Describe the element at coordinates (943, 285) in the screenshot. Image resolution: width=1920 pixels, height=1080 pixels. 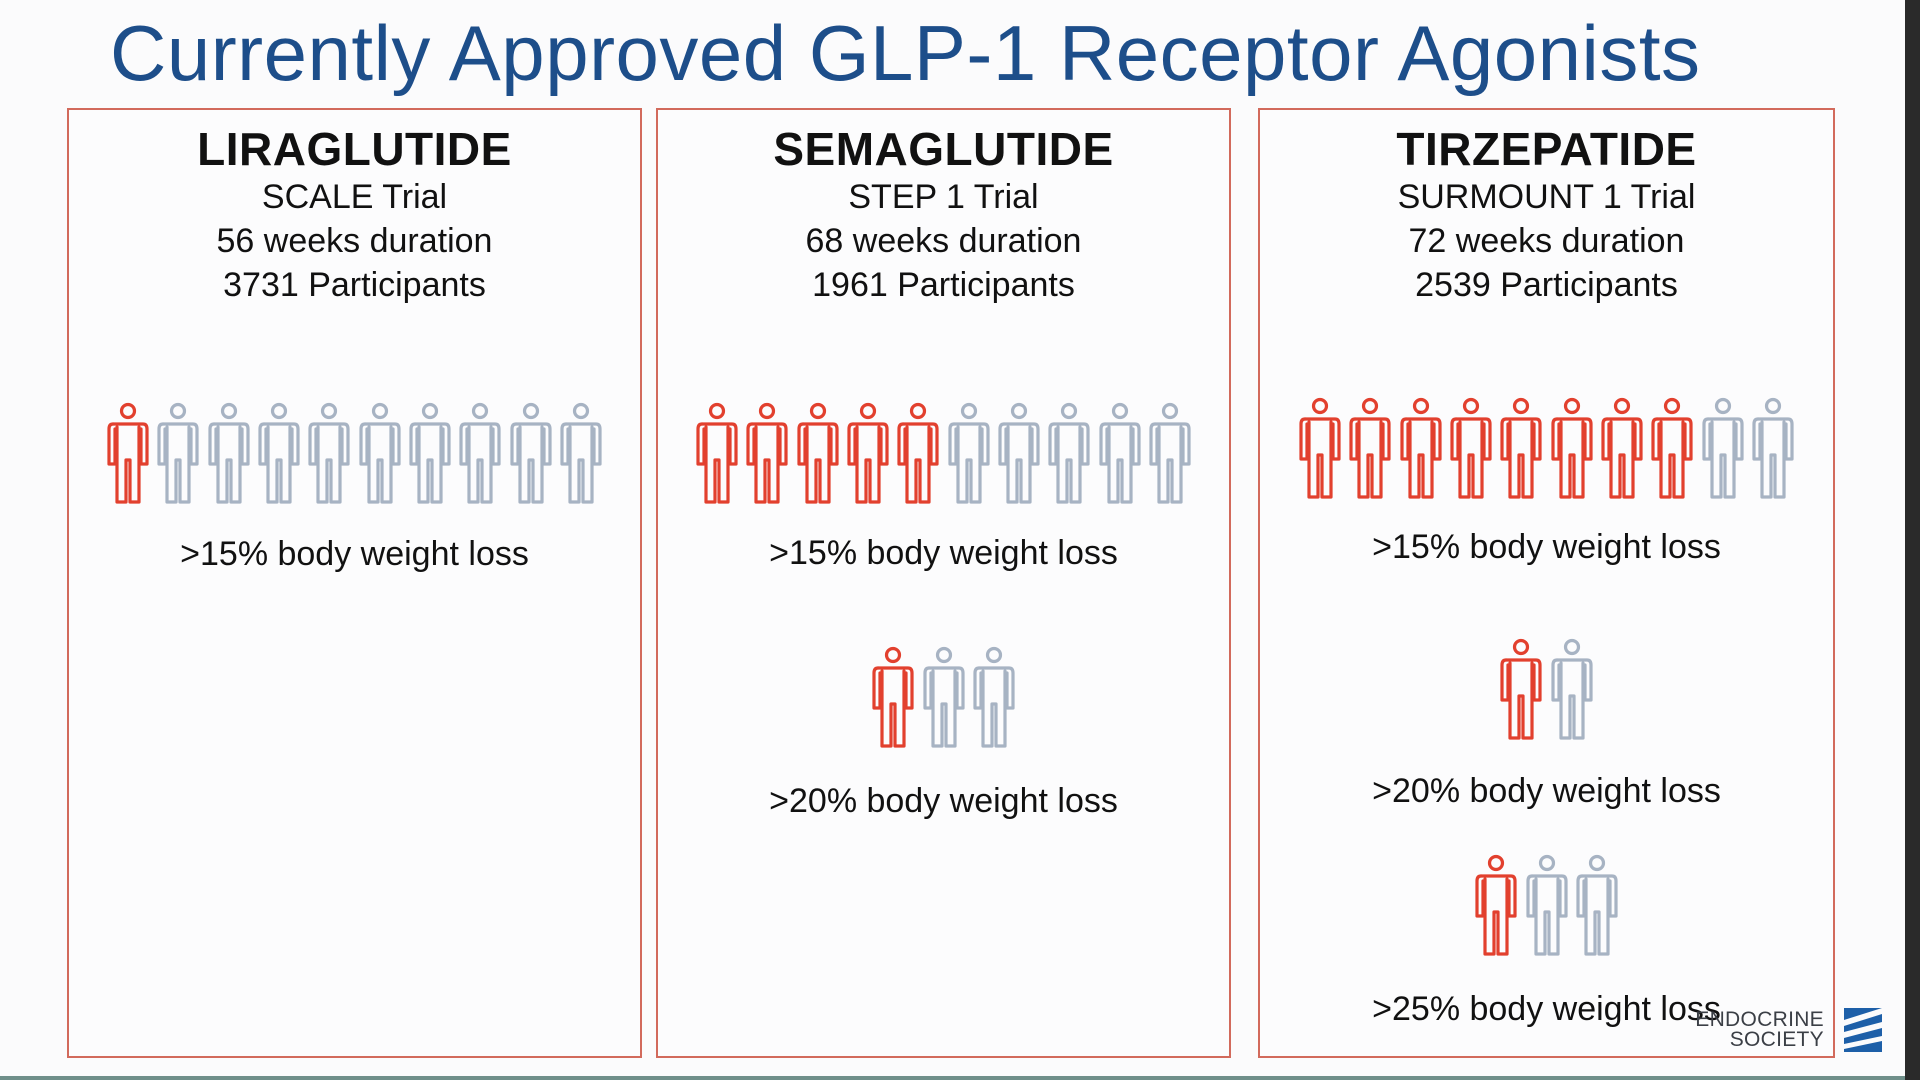
I see `trial-participants: 1961 Participants` at that location.